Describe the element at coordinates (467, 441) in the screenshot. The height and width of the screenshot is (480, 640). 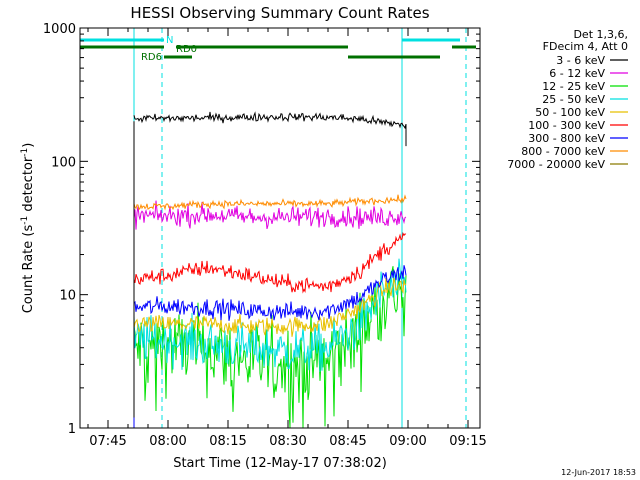
I see `x-tick-label: 09:15` at that location.